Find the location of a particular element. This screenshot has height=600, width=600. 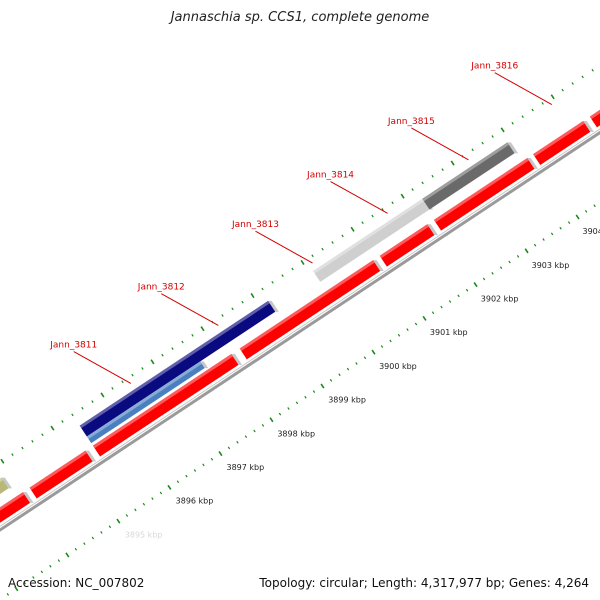

gene-label-jann-3814: Jann_3814 is located at coordinates (330, 176).